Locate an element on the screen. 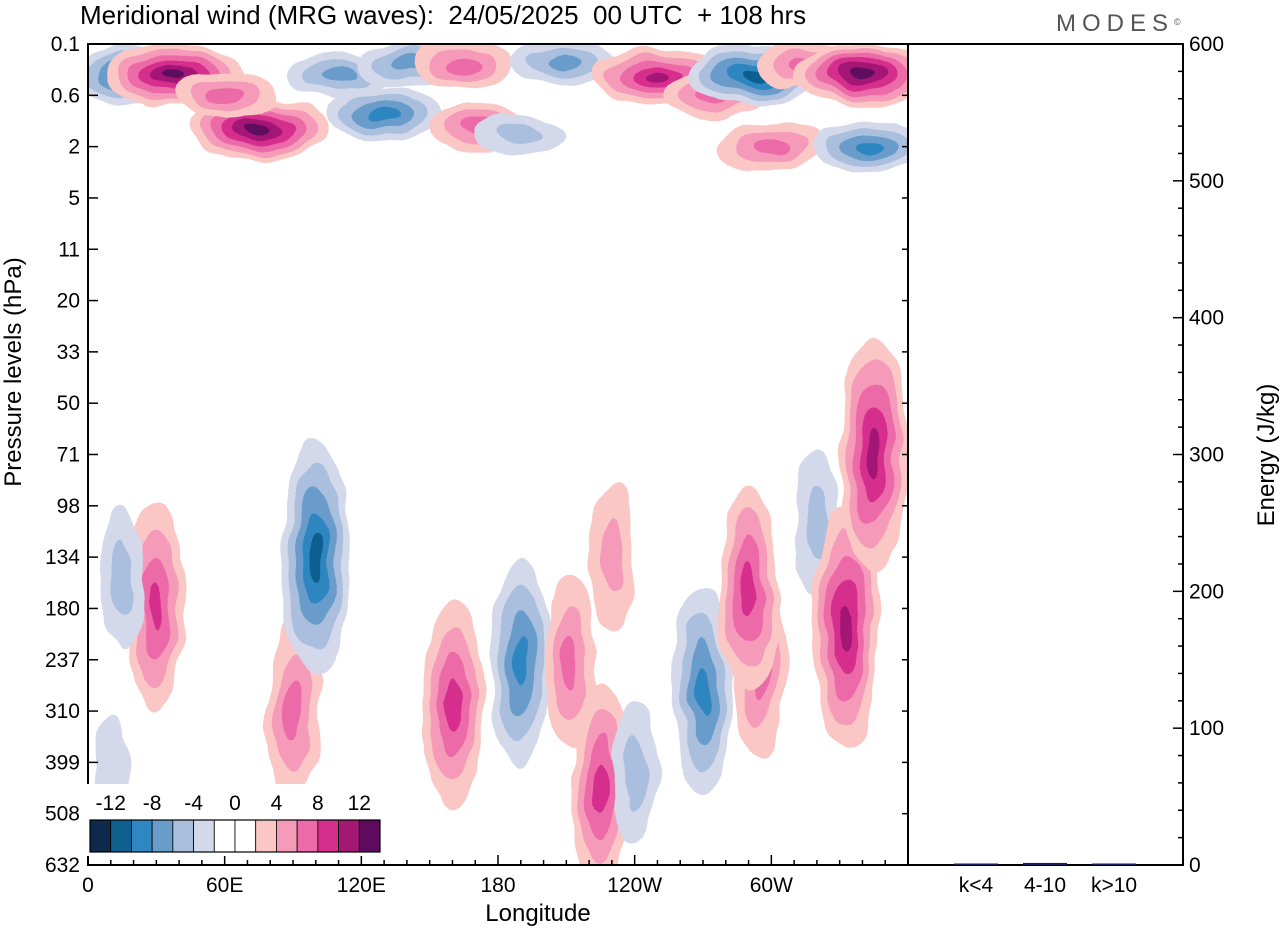  y-tick-label: 2 is located at coordinates (74, 147).